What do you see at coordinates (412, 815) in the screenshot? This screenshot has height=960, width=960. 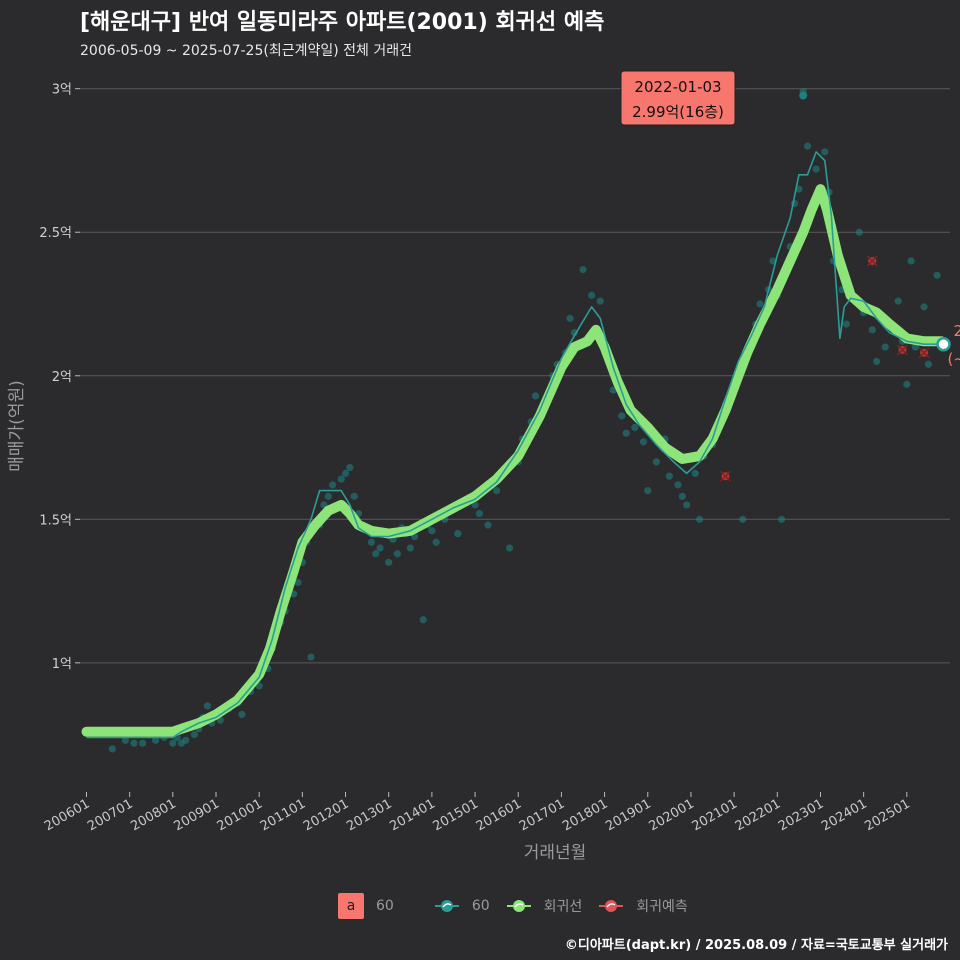 I see `x-tick-label: 201401` at bounding box center [412, 815].